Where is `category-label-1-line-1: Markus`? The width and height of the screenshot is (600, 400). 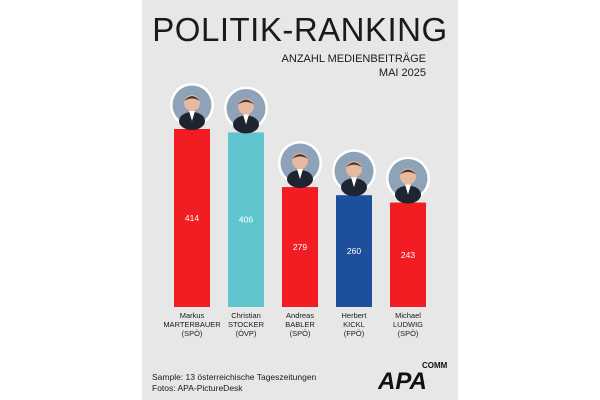
category-label-1-line-1: Markus is located at coordinates (192, 315).